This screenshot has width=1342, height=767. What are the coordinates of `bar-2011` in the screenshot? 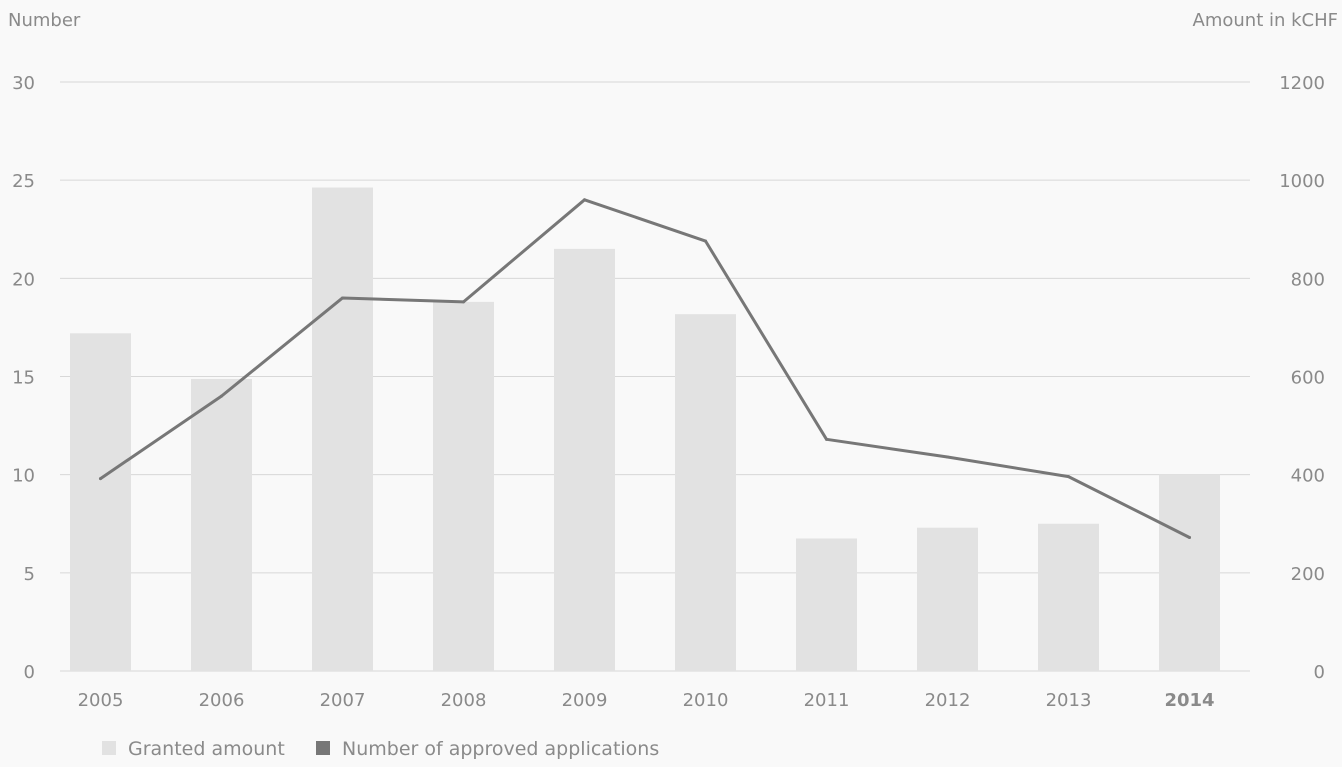 It's located at (826, 604).